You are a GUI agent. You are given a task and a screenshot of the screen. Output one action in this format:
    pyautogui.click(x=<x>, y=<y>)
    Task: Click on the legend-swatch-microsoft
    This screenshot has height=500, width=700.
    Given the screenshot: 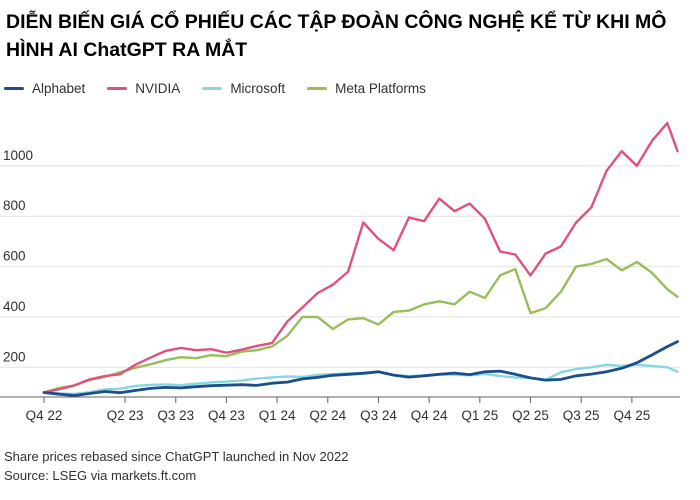 What is the action you would take?
    pyautogui.click(x=212, y=88)
    